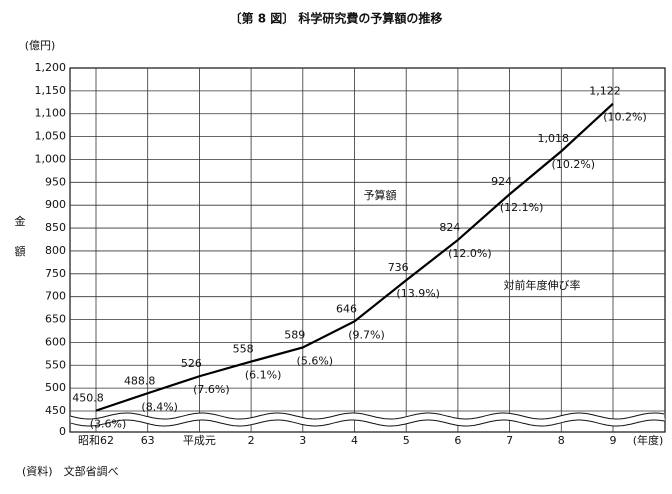  I want to click on value-label: 646, so click(346, 308).